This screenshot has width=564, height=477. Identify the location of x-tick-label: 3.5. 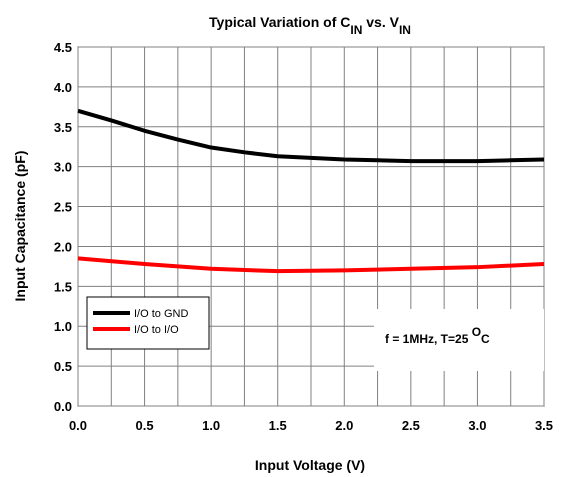
(544, 425).